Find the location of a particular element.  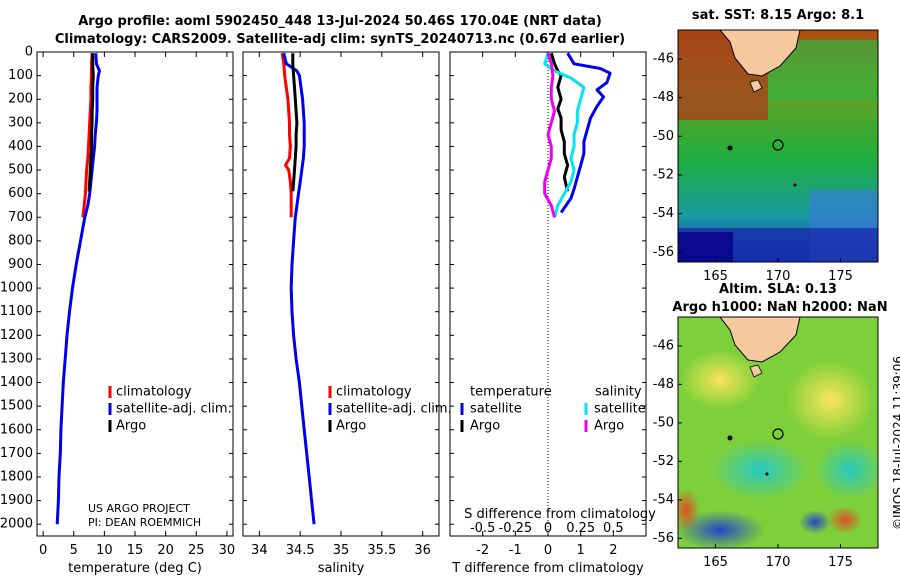

series-line-t-satellite is located at coordinates (585, 133).